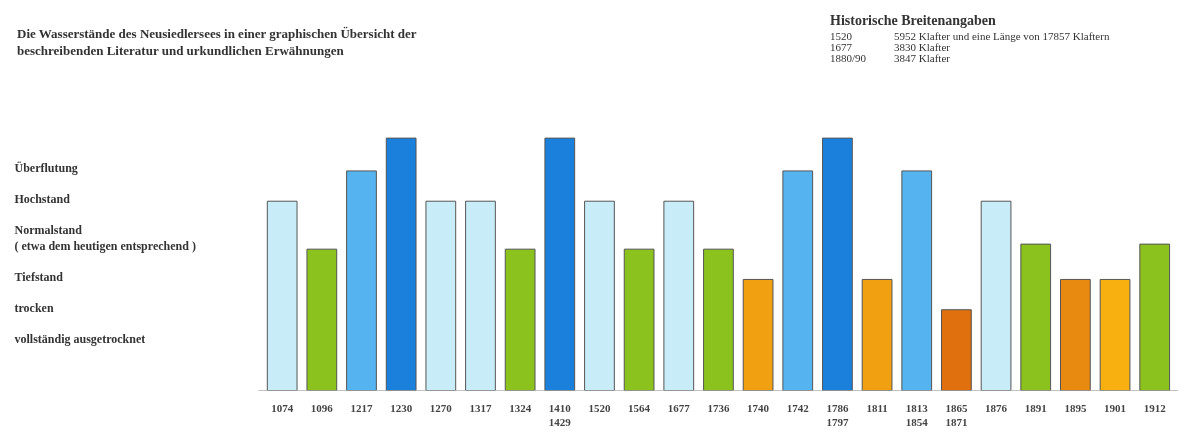 The image size is (1196, 432). What do you see at coordinates (718, 407) in the screenshot?
I see `x-tick-label: 1736` at bounding box center [718, 407].